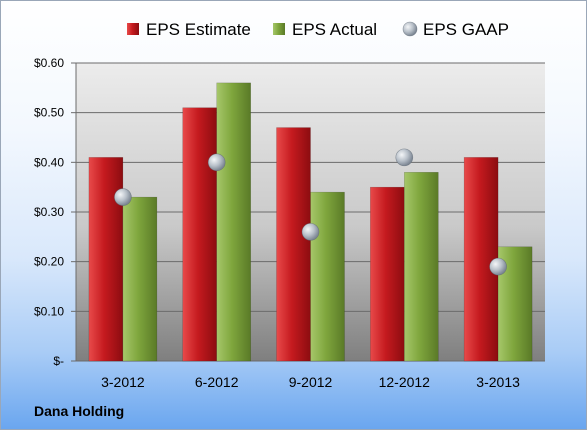 The width and height of the screenshot is (587, 431). Describe the element at coordinates (466, 29) in the screenshot. I see `legend-label-eps-gaap: EPS GAAP` at that location.